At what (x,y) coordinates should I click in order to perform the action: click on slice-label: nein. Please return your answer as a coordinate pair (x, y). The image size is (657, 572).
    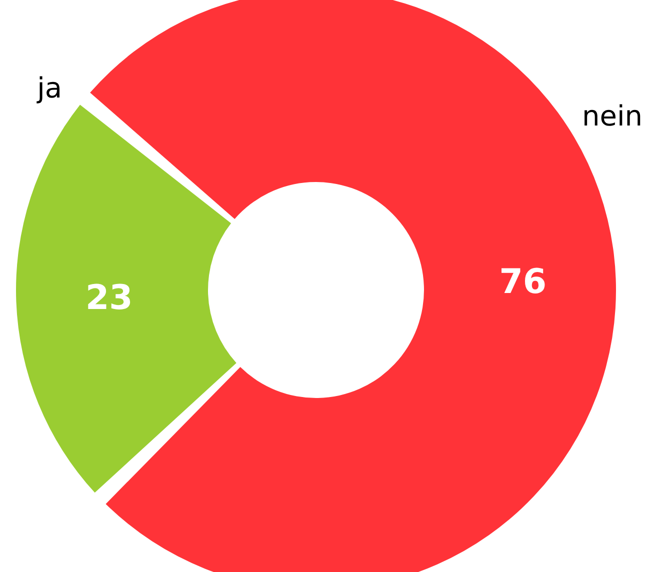
    Looking at the image, I should click on (612, 116).